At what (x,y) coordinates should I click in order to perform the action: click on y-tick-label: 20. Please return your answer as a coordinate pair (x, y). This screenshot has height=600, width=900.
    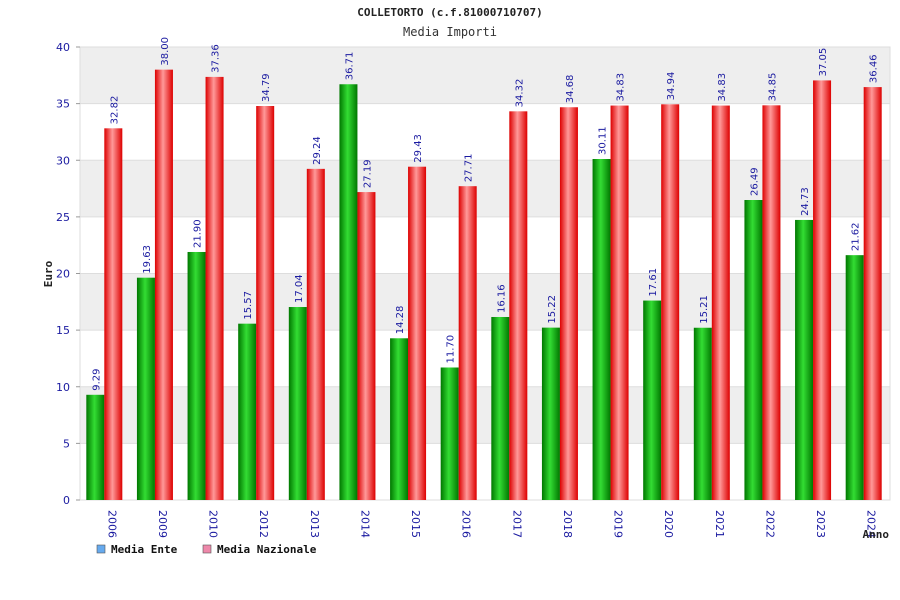
    Looking at the image, I should click on (63, 274).